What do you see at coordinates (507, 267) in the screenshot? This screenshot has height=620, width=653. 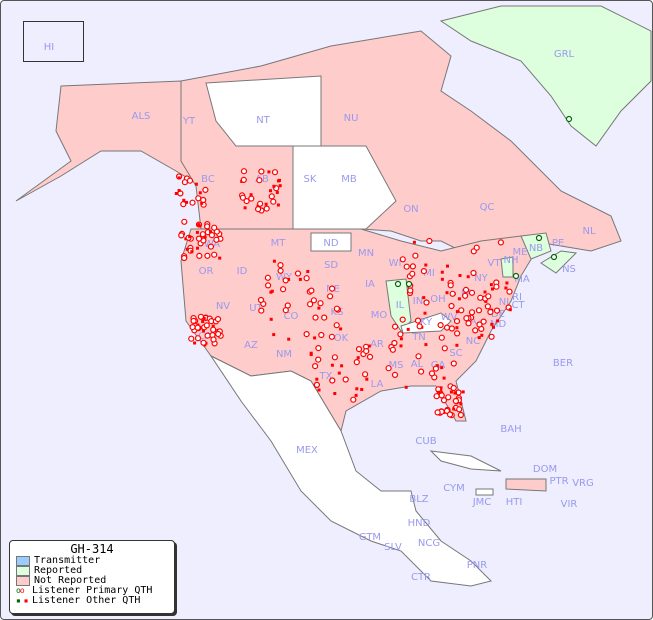 I see `region-vt-nh` at bounding box center [507, 267].